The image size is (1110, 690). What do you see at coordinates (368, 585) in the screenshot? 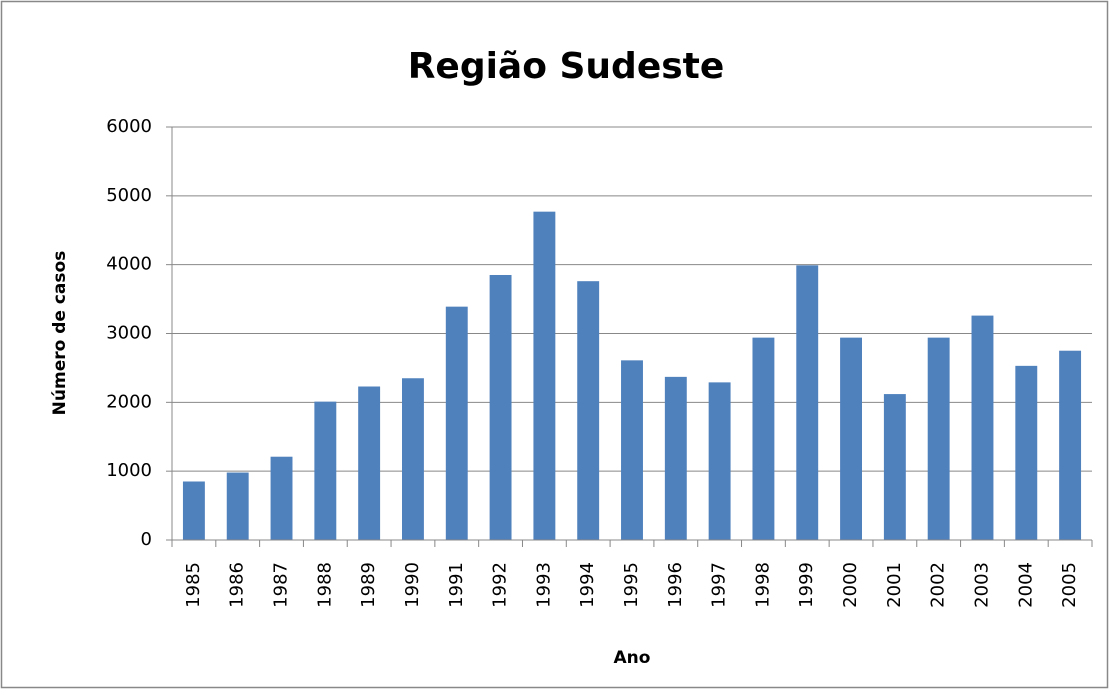
I see `x-tick-label: 1989` at bounding box center [368, 585].